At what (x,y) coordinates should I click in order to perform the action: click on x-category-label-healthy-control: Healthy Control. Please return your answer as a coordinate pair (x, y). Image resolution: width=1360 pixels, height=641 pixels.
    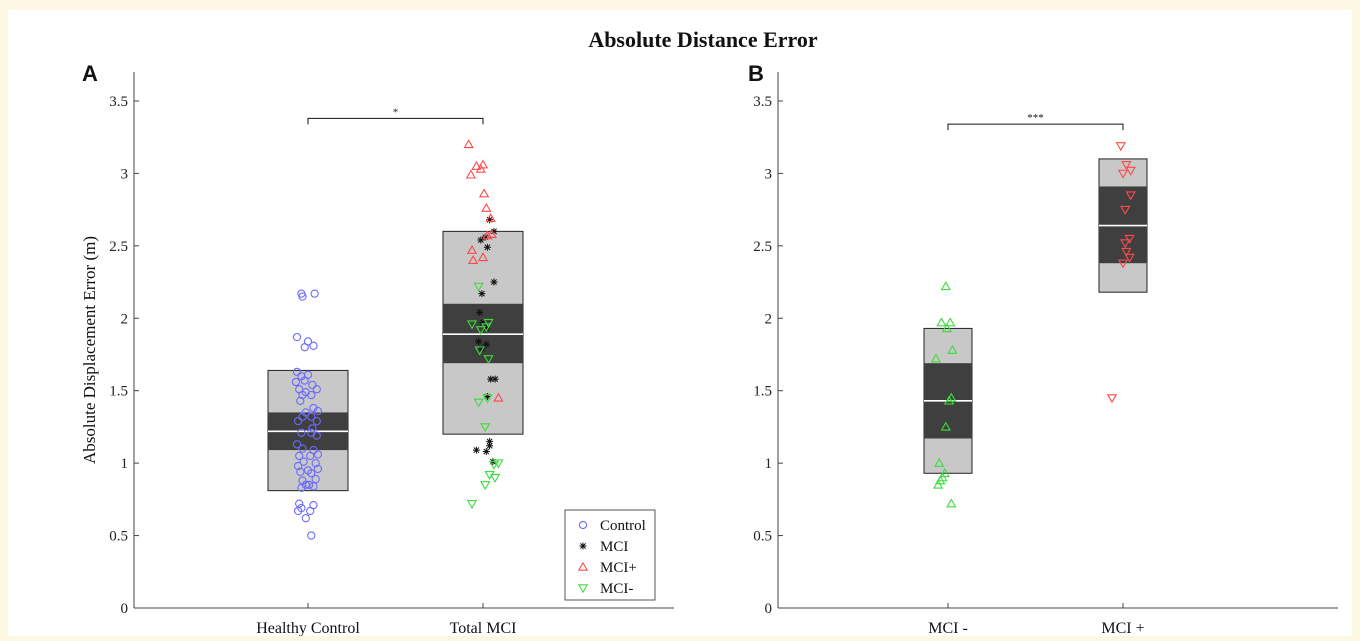
    Looking at the image, I should click on (308, 628).